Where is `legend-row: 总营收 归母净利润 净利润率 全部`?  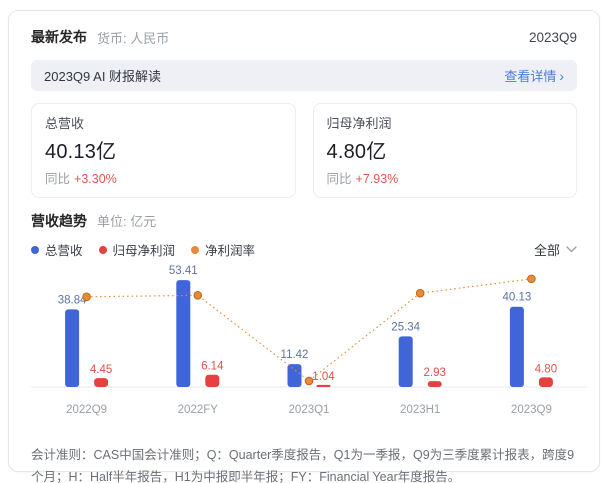
legend-row: 总营收 归母净利润 净利润率 全部 is located at coordinates (304, 249).